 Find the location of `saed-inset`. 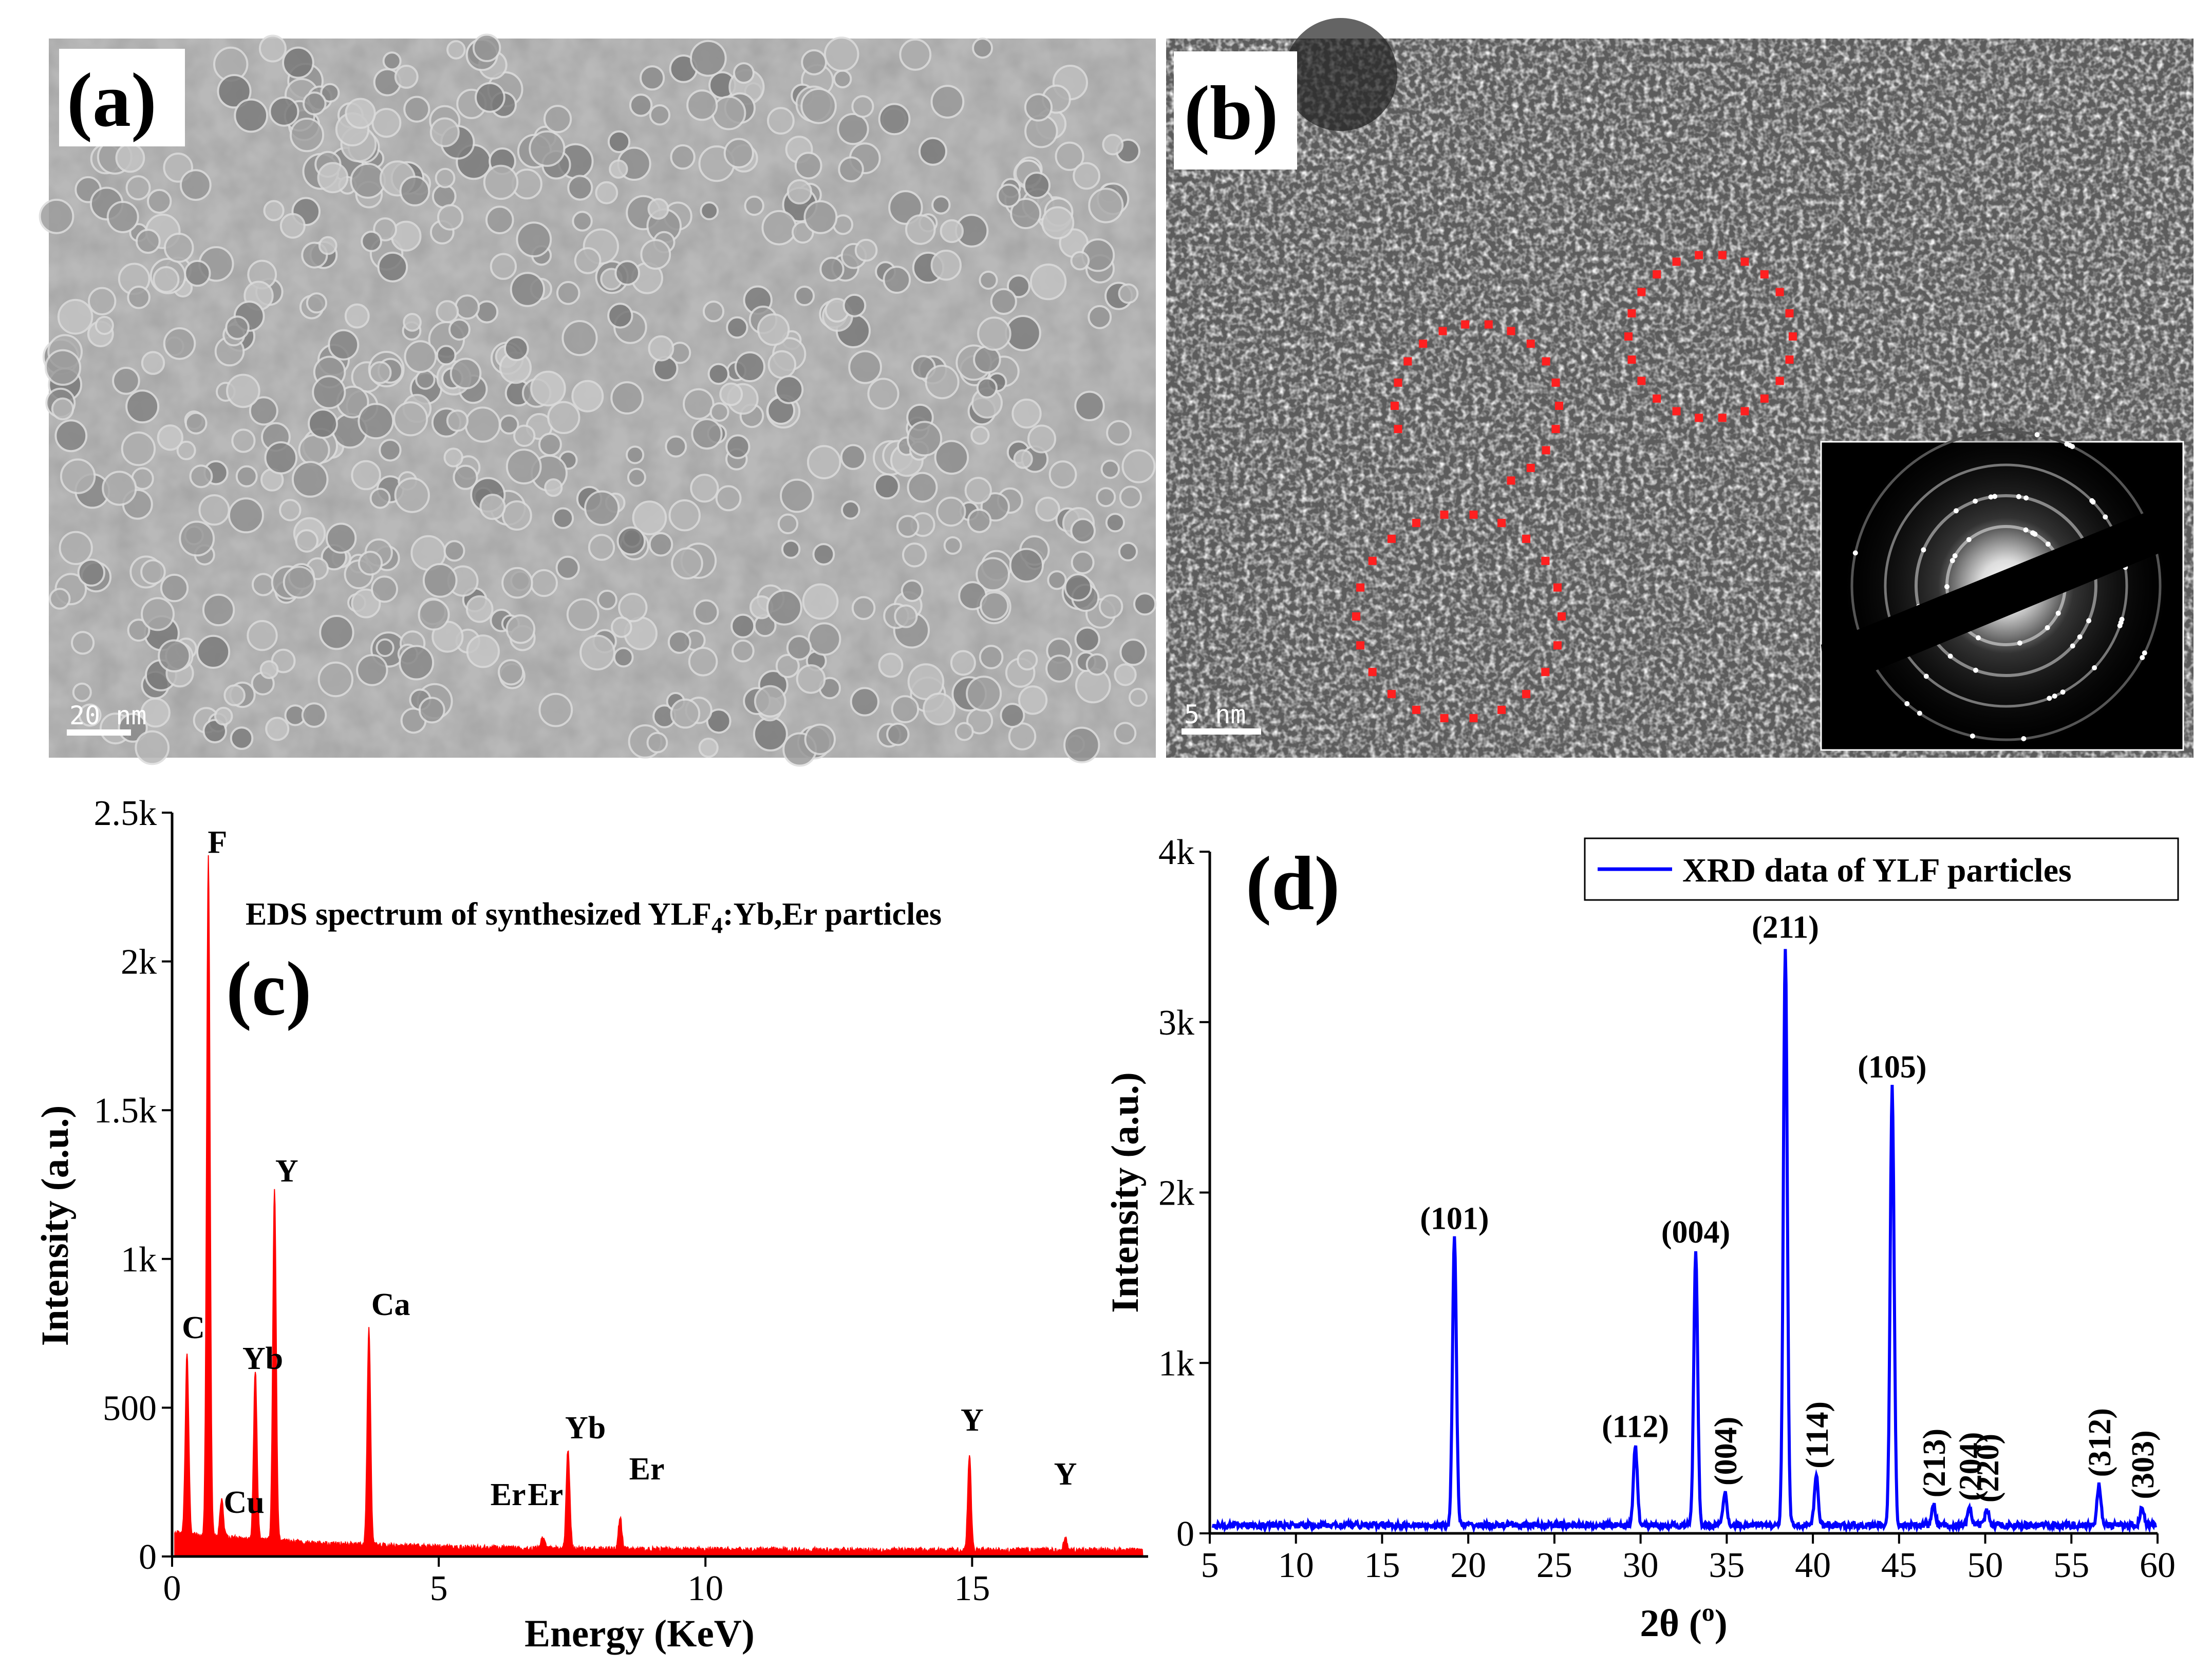

saed-inset is located at coordinates (2002, 585).